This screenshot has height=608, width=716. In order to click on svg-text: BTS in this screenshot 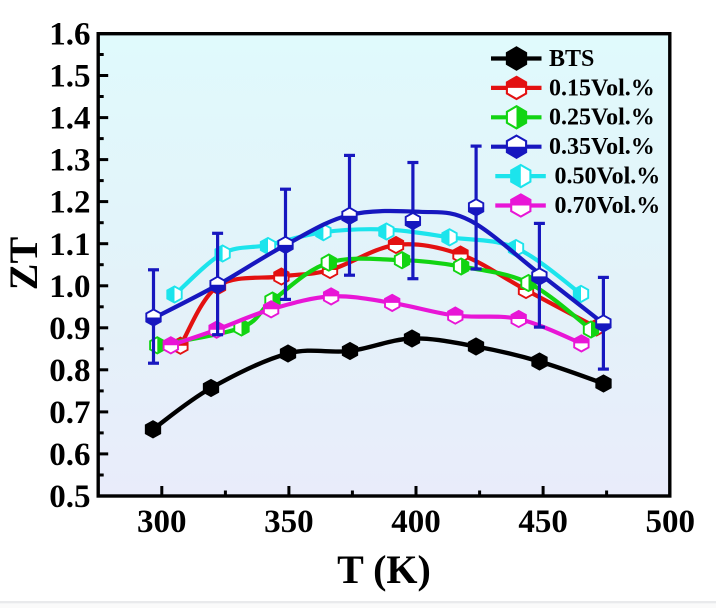, I will do `click(571, 59)`.